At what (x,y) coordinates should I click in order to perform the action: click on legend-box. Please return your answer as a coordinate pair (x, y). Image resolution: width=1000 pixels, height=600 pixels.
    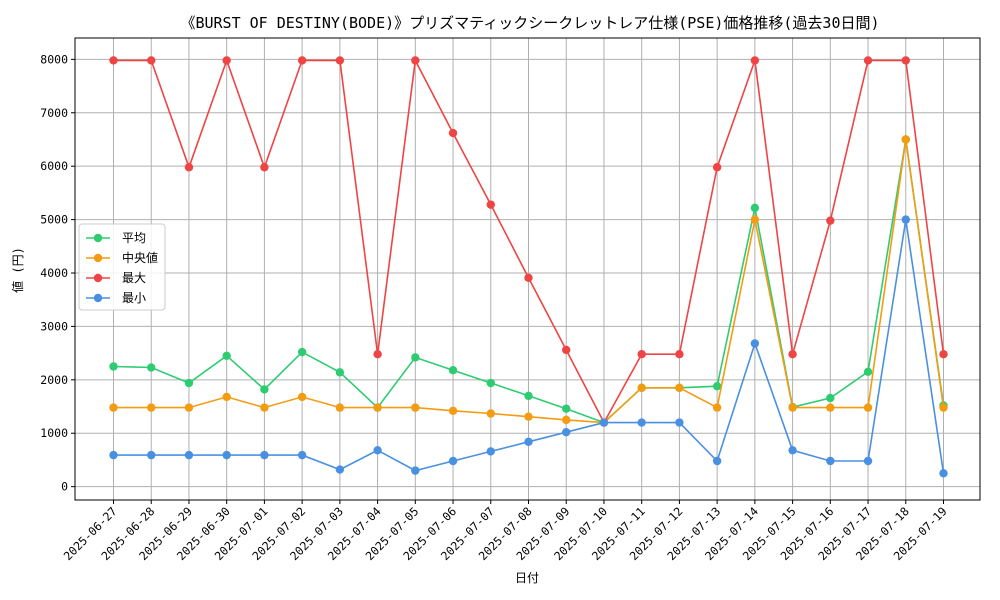
    Looking at the image, I should click on (122, 267).